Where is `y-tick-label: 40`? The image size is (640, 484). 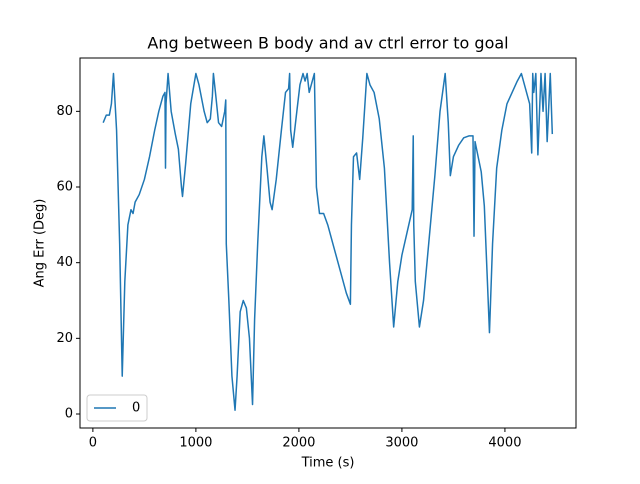
y-tick-label: 40 is located at coordinates (64, 262).